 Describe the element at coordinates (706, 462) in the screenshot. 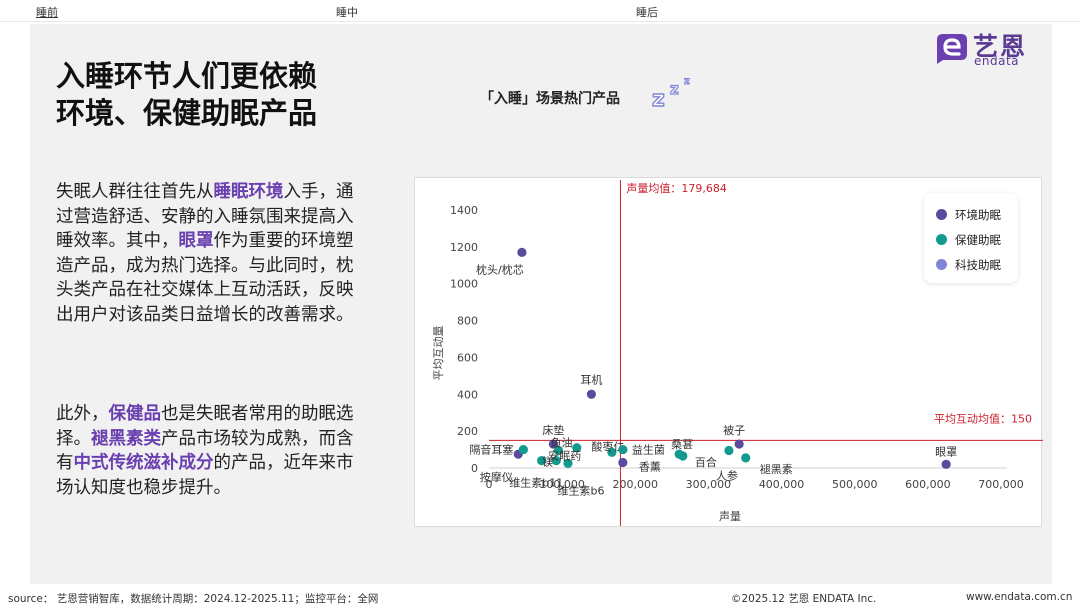

I see `data-label-百合: 百合` at that location.